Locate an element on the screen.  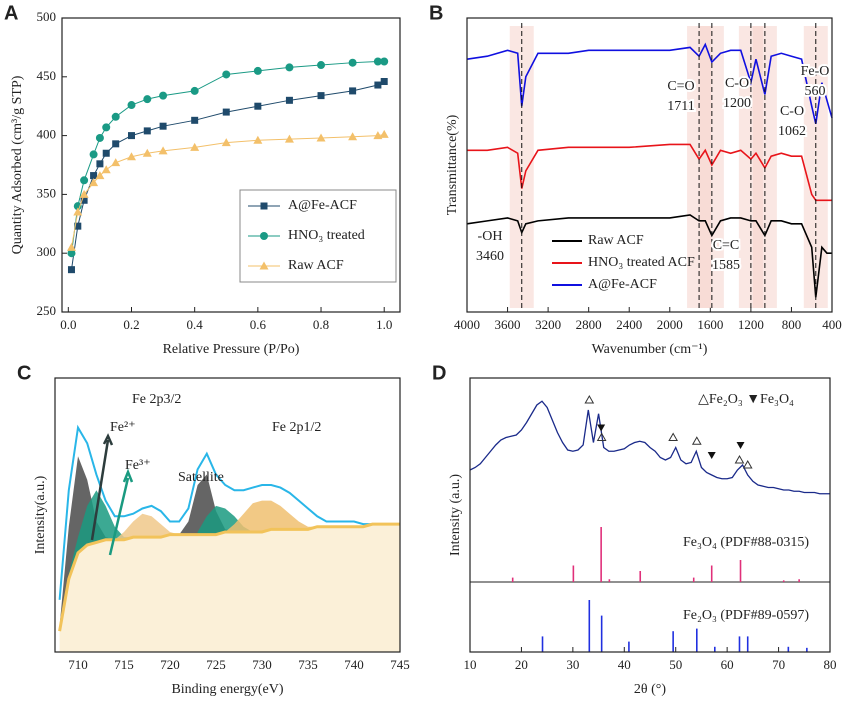
x-tick-label: 720 is located at coordinates (170, 664).